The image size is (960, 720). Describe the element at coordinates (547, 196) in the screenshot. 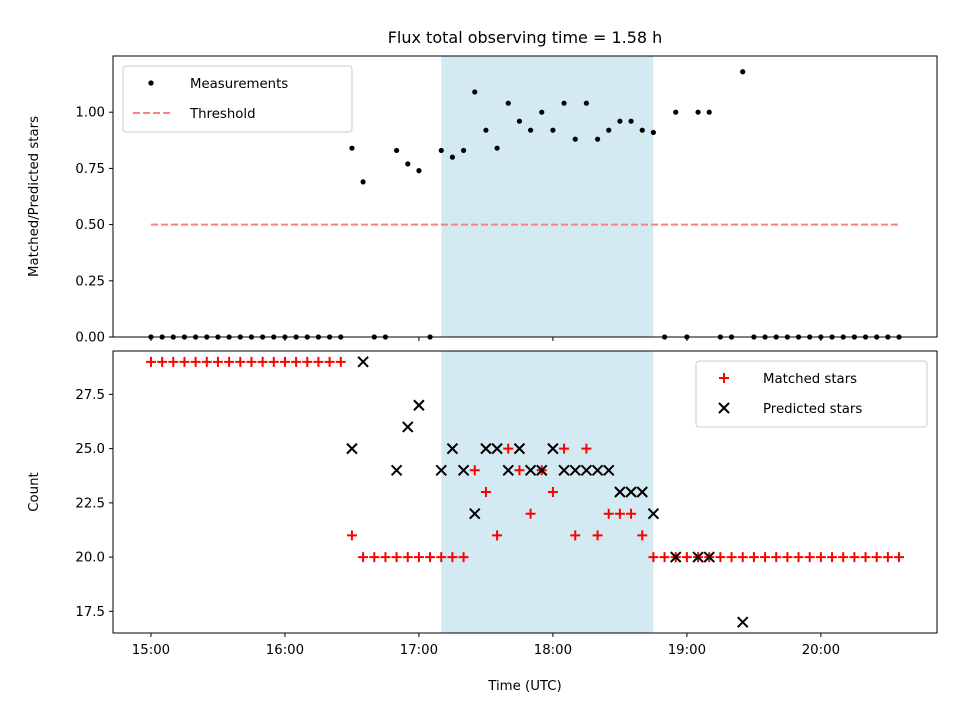

I see `observing-window-span` at that location.